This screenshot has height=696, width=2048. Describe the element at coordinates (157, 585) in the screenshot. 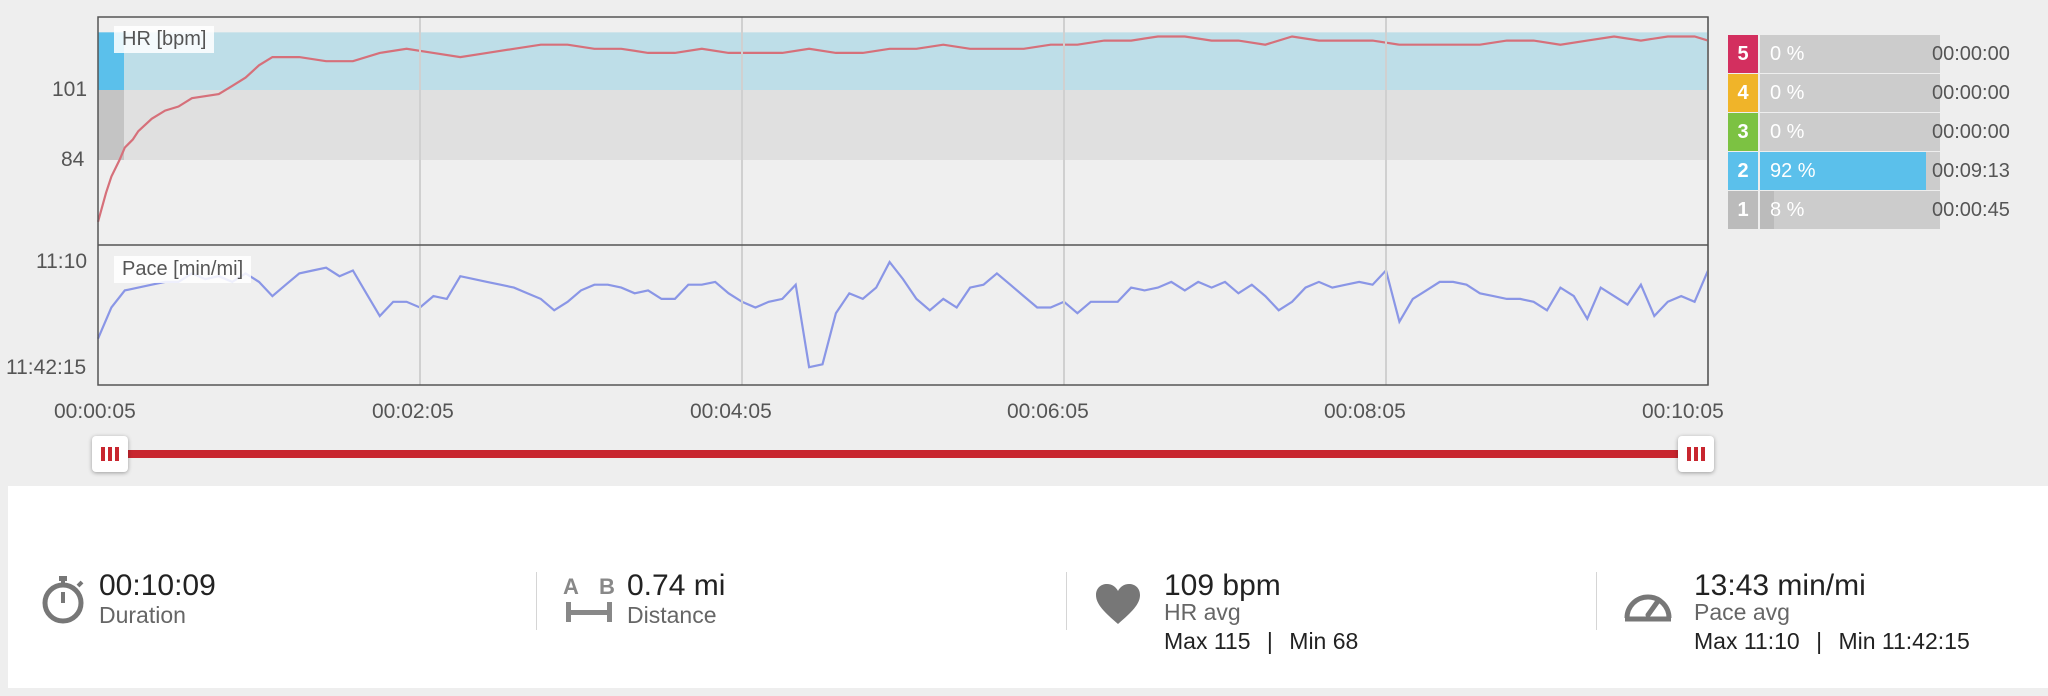

I see `duration-value: 00:10:09` at that location.